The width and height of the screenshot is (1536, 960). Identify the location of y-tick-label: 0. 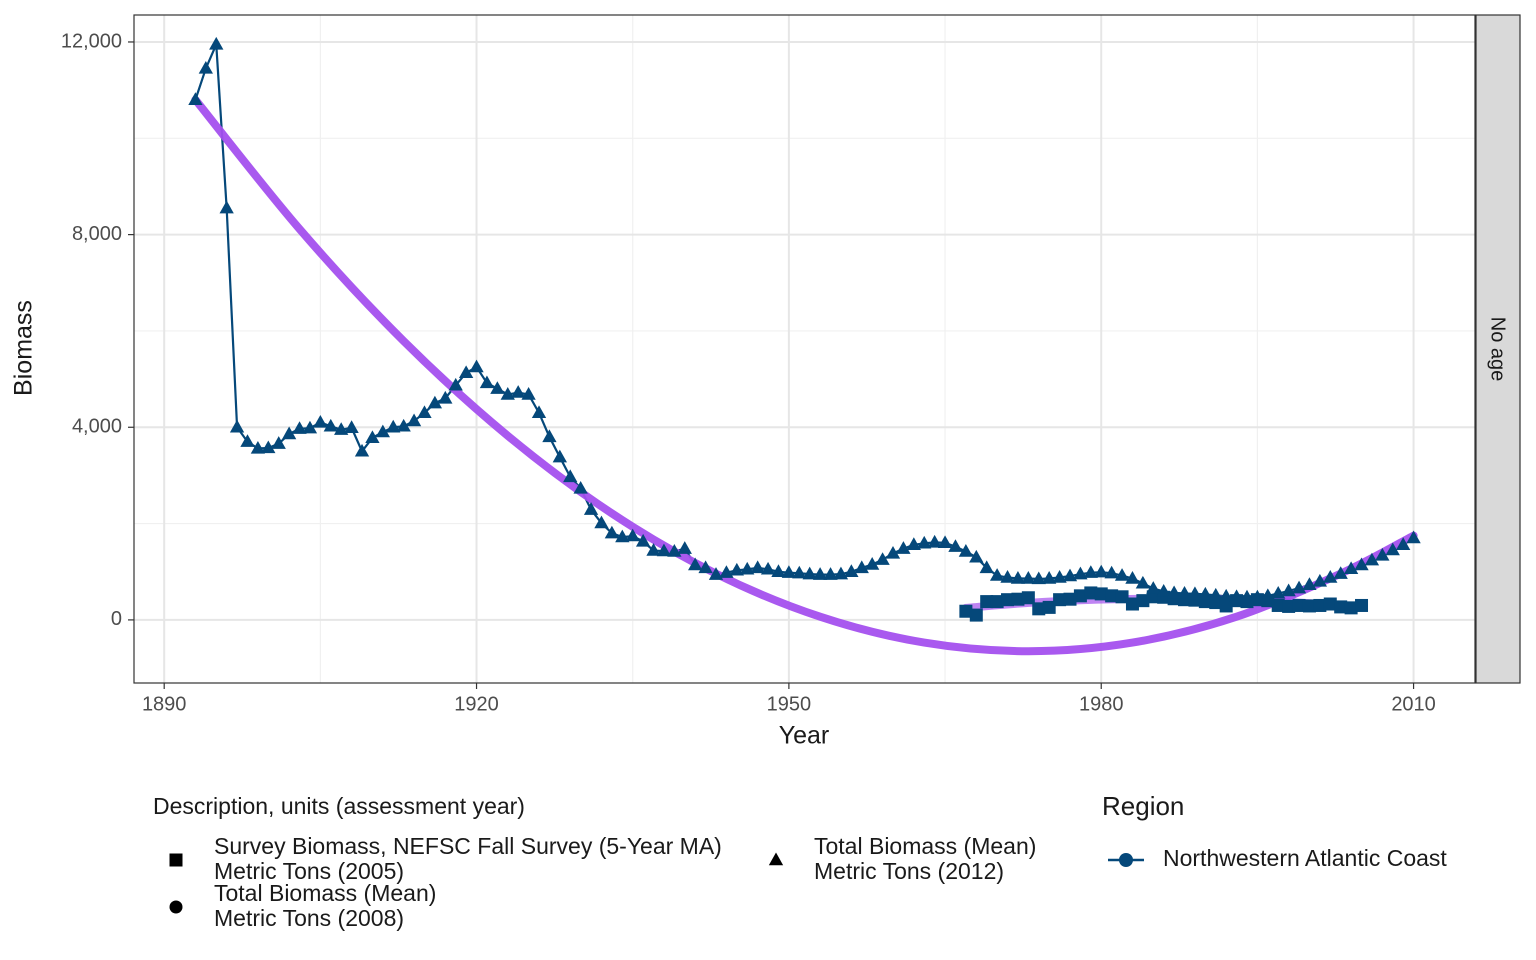
(116, 619).